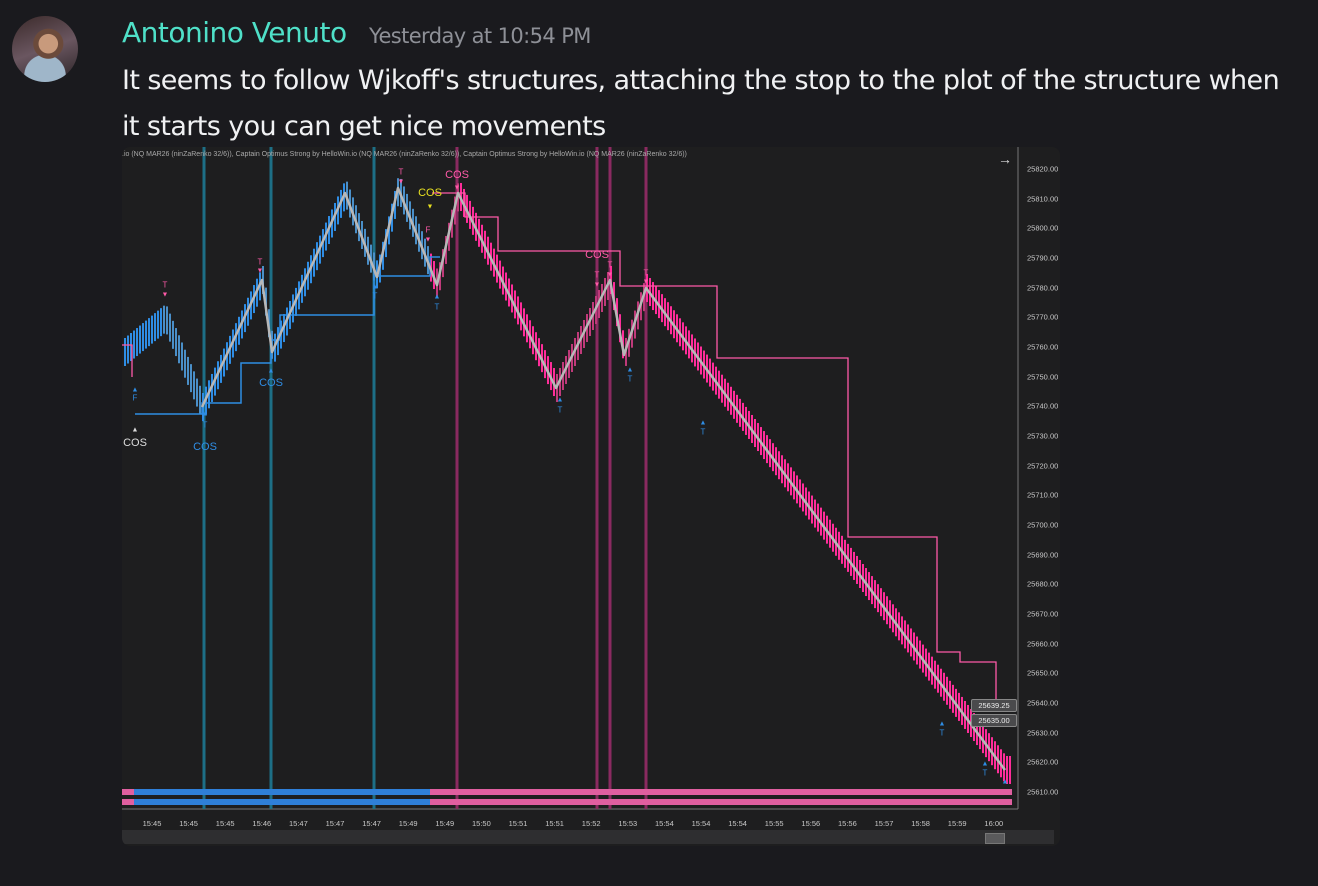  Describe the element at coordinates (234, 32) in the screenshot. I see `author-name: Antonino Venuto` at that location.